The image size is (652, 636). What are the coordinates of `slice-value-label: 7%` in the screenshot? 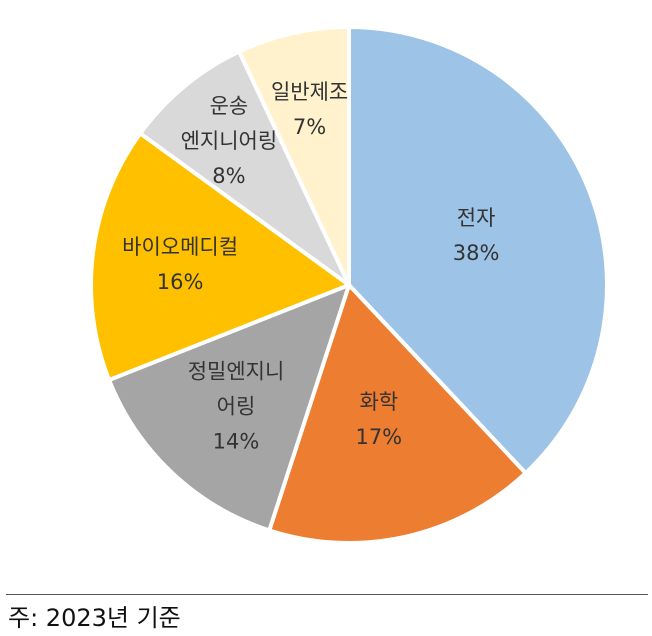 It's located at (309, 127).